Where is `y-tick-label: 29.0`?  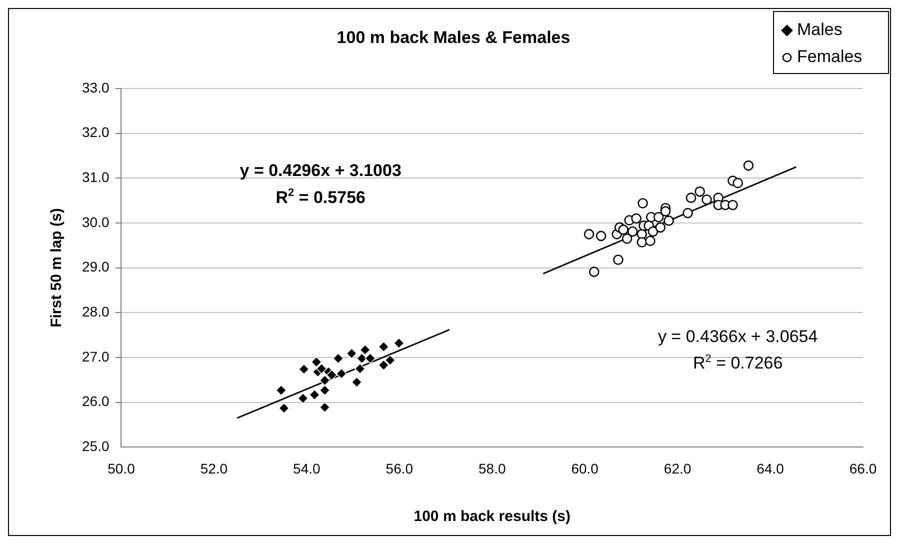 y-tick-label: 29.0 is located at coordinates (96, 266).